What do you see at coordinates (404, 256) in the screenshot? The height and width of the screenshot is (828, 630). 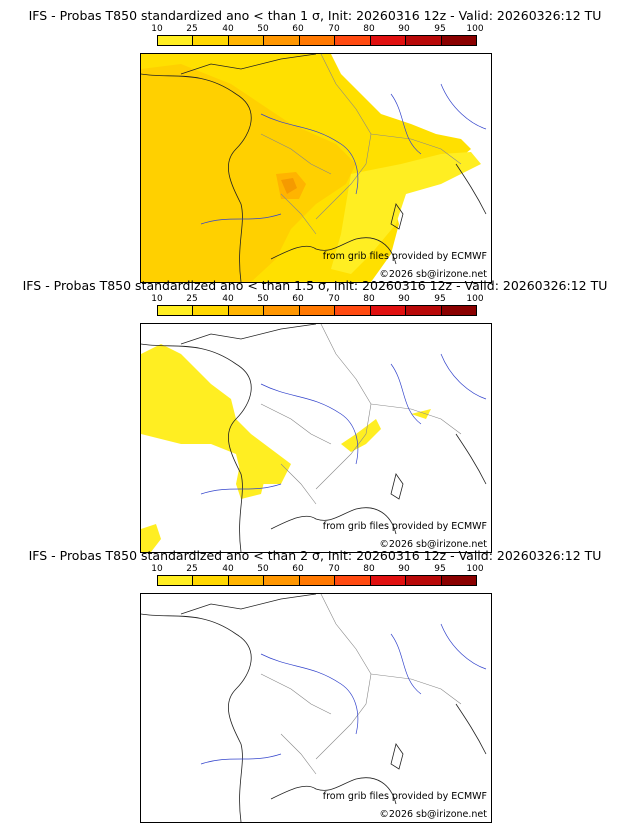 I see `source-credit: from grib files provided by ECMWF` at bounding box center [404, 256].